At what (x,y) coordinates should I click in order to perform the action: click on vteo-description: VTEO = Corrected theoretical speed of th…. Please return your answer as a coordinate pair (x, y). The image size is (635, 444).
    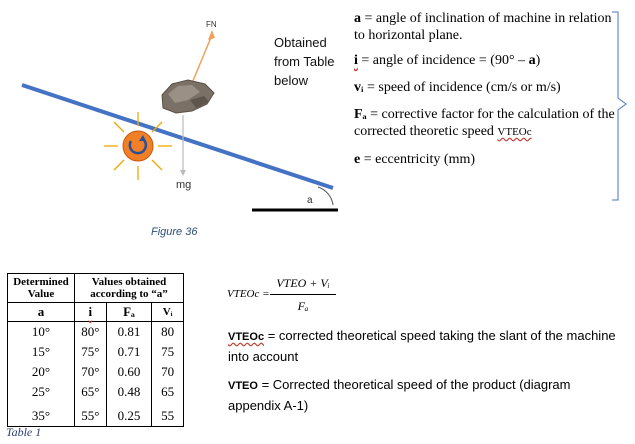
    Looking at the image, I should click on (399, 395).